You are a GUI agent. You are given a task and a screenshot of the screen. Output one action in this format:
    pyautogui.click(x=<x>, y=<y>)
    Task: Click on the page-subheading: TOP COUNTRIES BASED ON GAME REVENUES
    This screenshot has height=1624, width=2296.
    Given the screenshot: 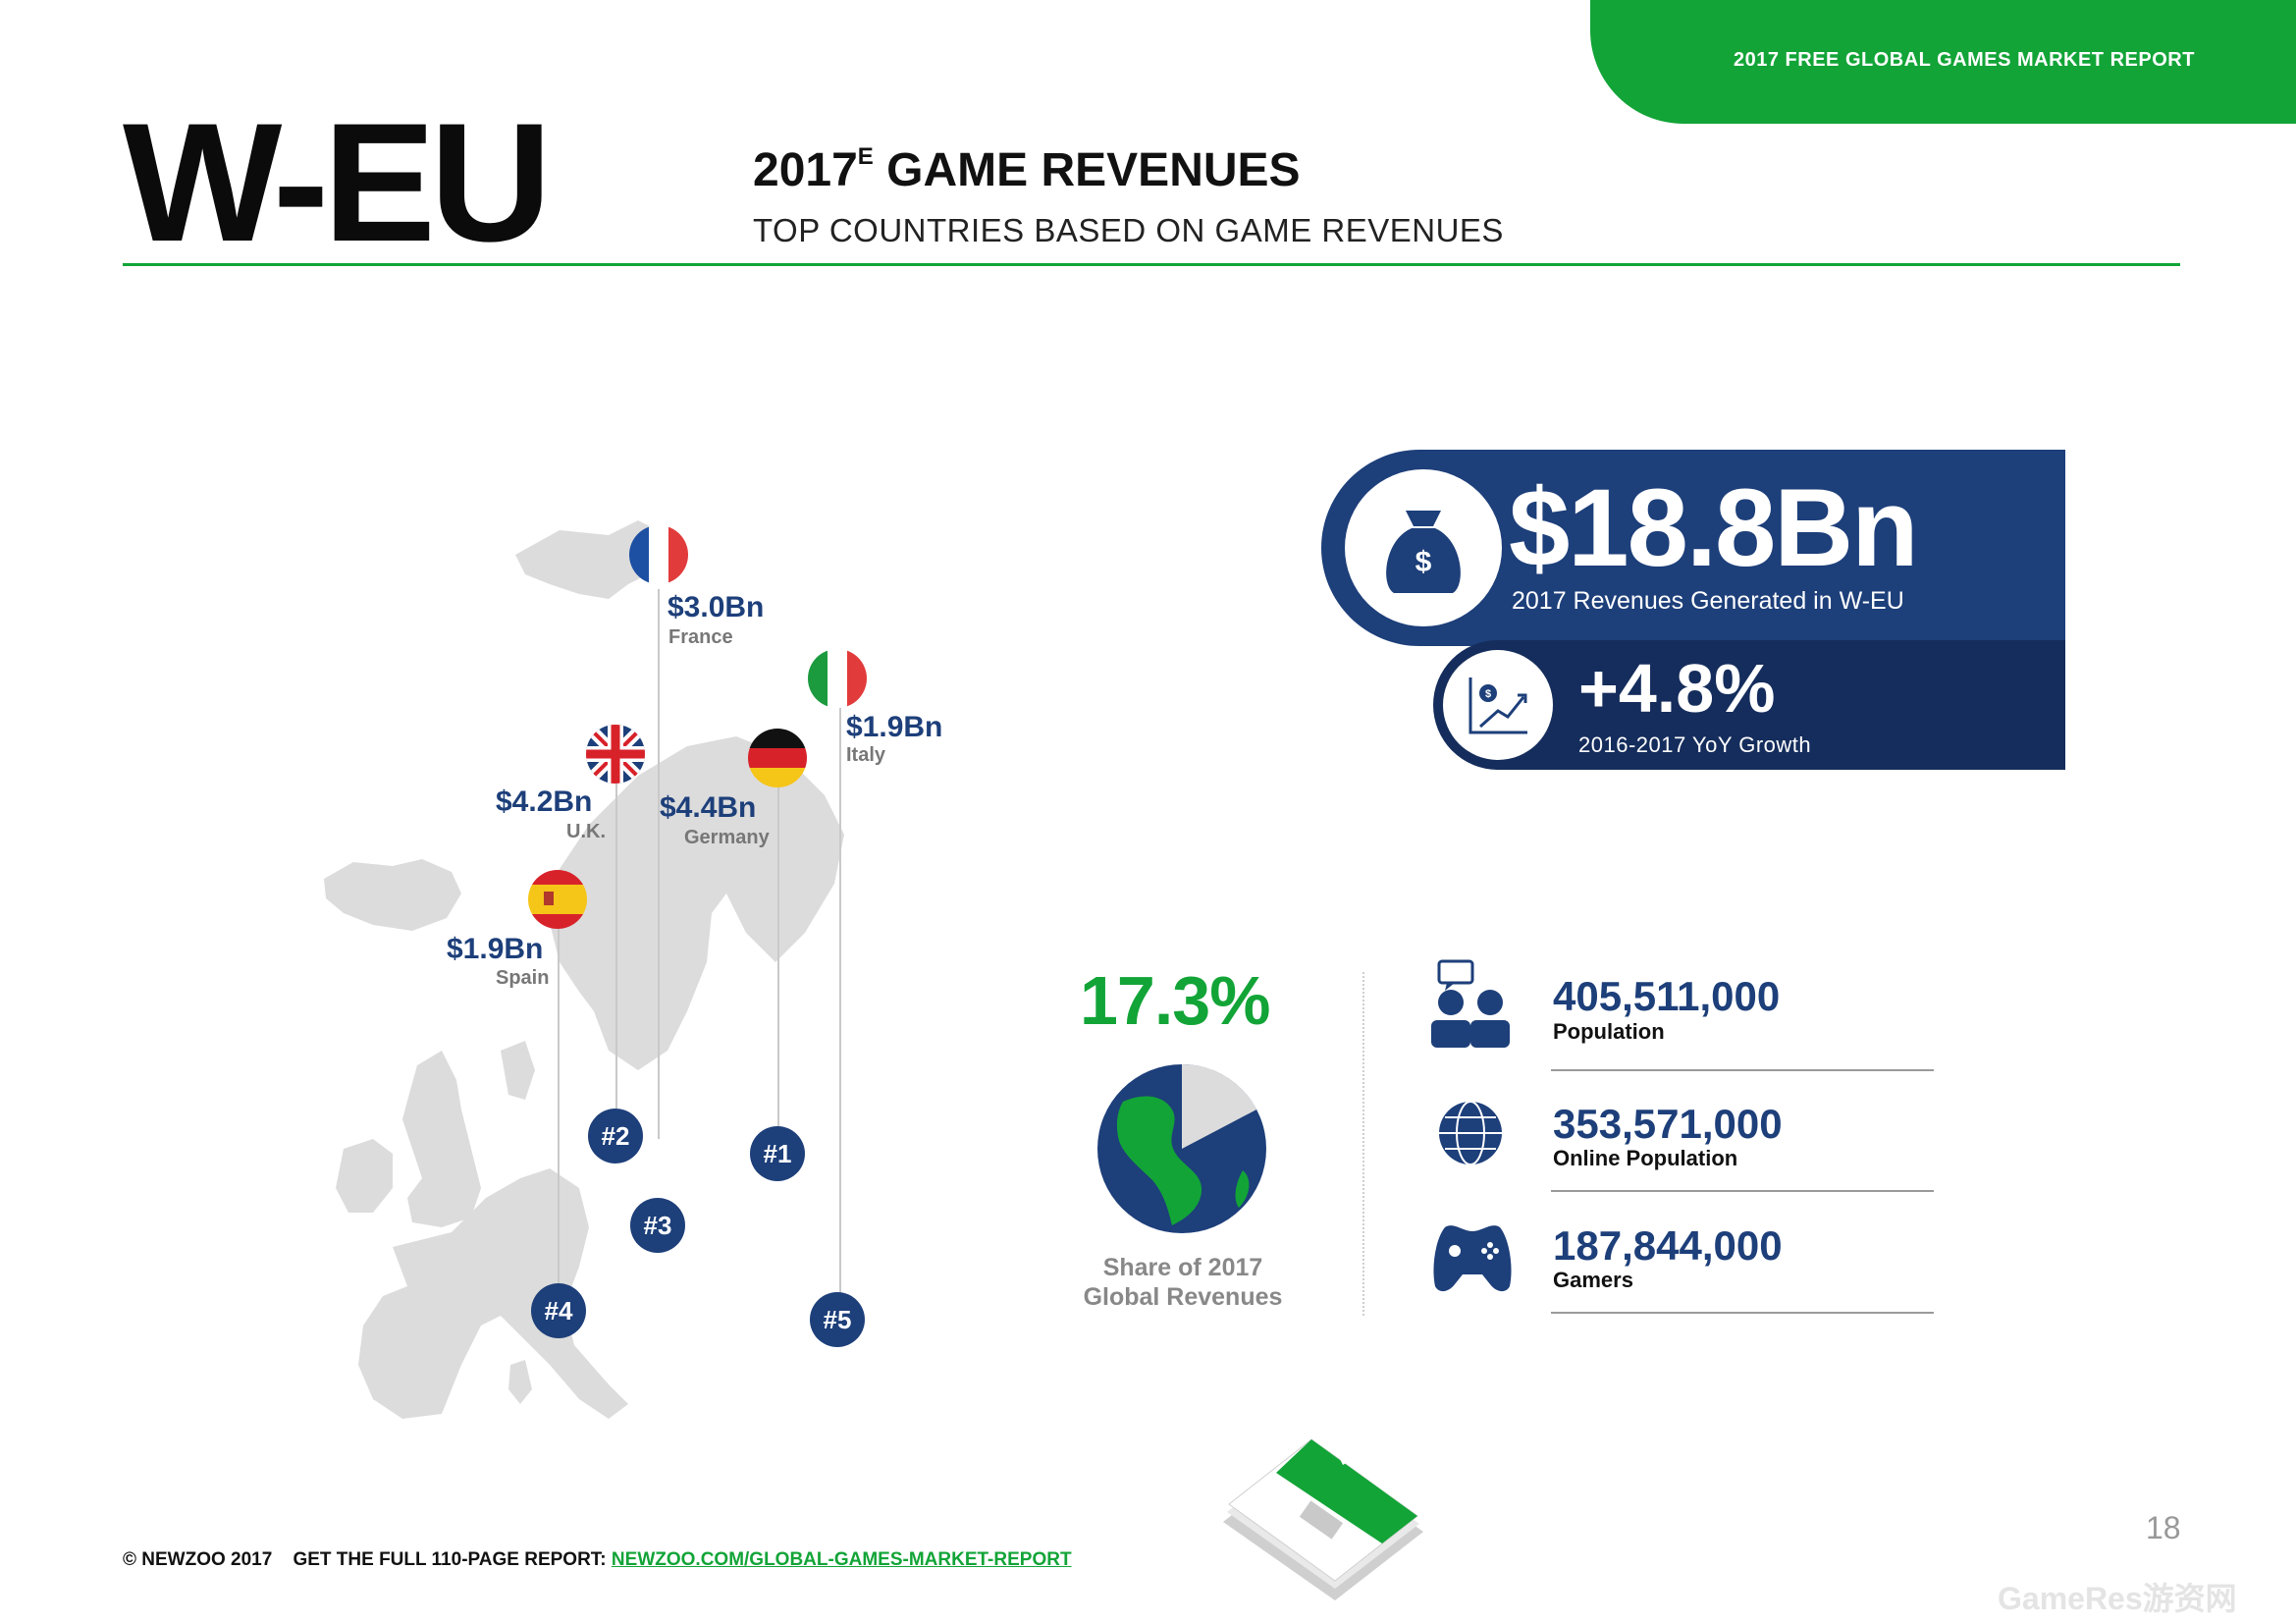 What is the action you would take?
    pyautogui.click(x=1128, y=230)
    